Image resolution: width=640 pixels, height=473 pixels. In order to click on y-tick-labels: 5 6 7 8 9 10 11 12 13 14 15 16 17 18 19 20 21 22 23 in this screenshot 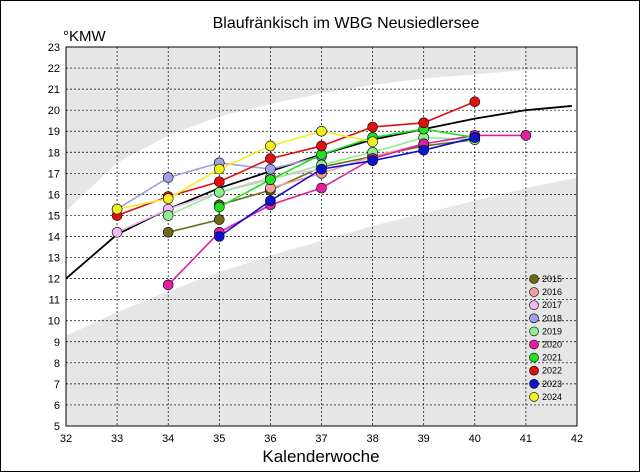, I will do `click(54, 237)`.